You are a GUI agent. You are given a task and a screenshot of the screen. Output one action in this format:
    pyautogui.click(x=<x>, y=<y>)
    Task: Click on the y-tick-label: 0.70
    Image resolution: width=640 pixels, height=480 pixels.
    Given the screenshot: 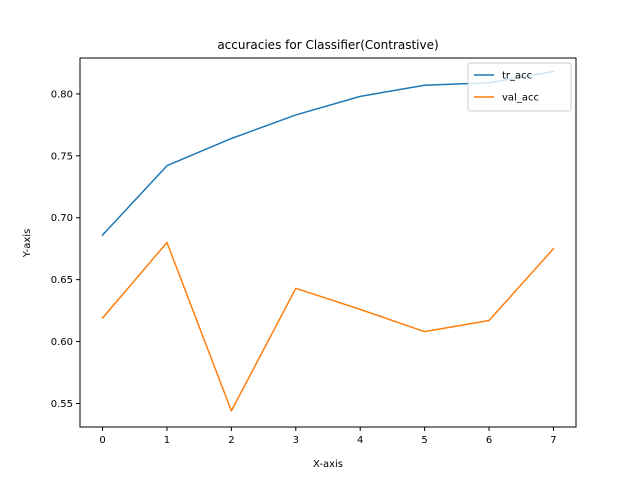 What is the action you would take?
    pyautogui.click(x=62, y=218)
    